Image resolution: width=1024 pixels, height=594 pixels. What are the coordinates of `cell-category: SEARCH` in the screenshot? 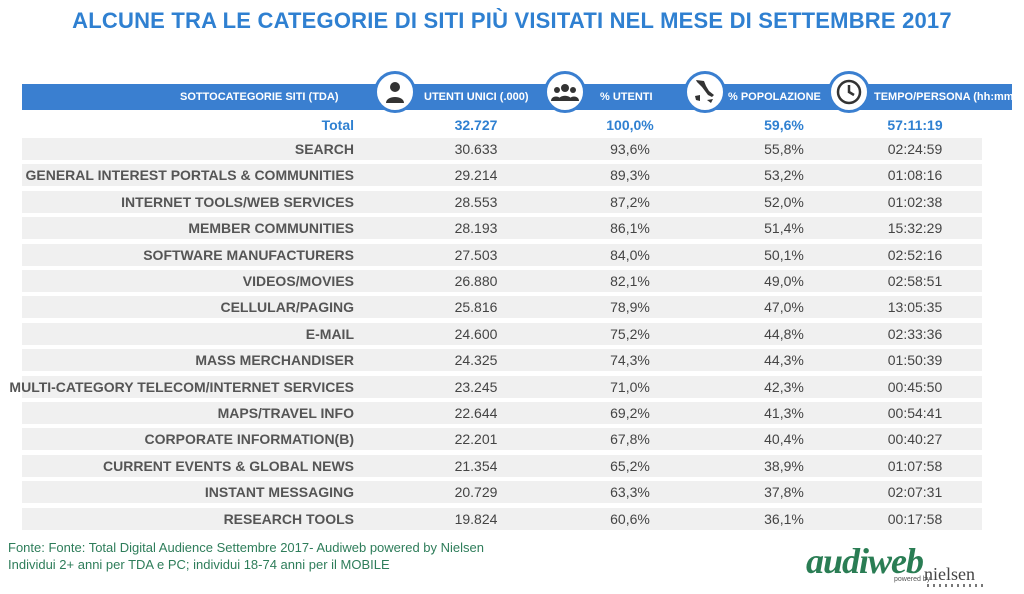 It's located at (324, 149).